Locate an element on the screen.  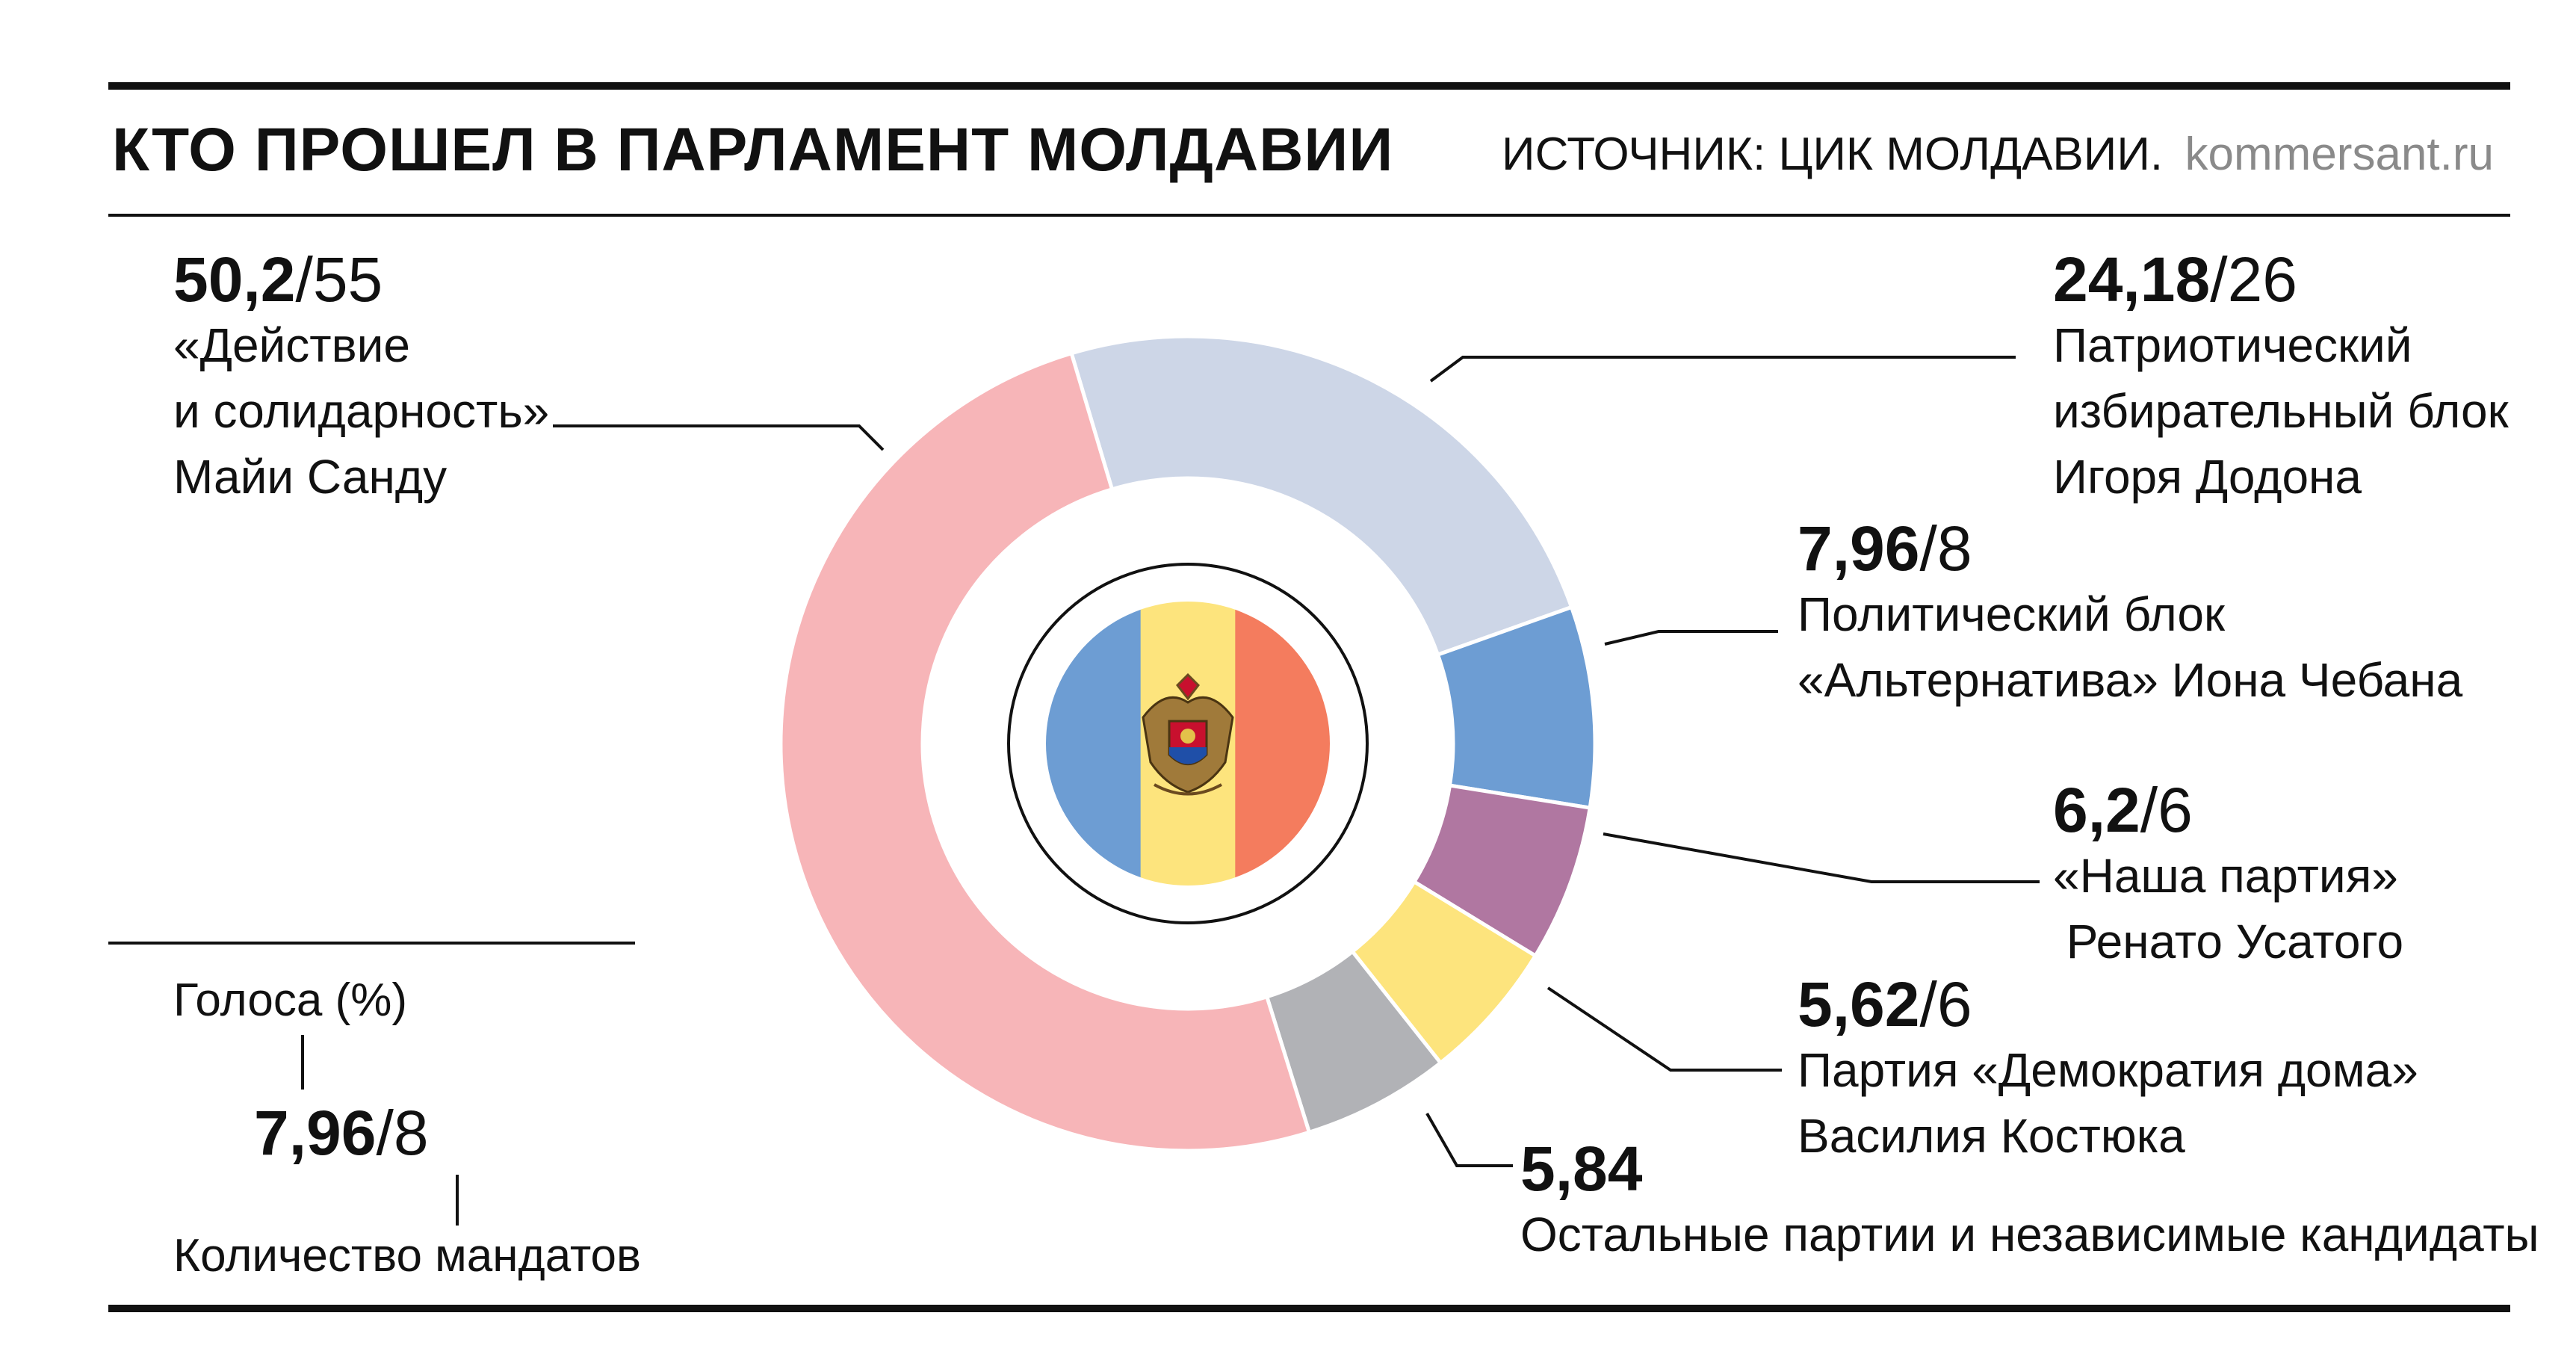
header-rule is located at coordinates (1309, 216).